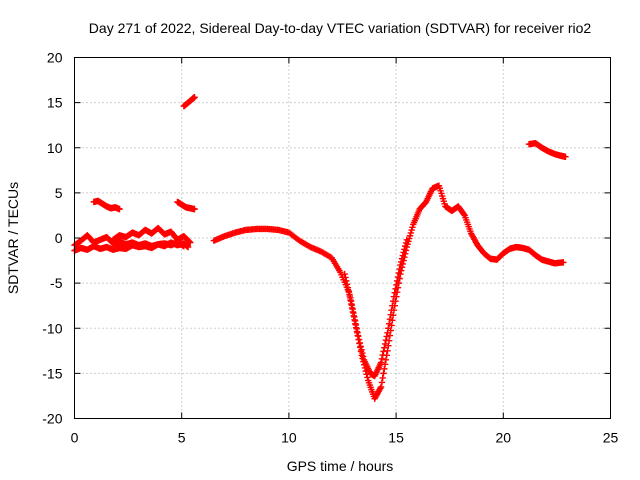  I want to click on x-axis-label: GPS time / hours, so click(340, 466).